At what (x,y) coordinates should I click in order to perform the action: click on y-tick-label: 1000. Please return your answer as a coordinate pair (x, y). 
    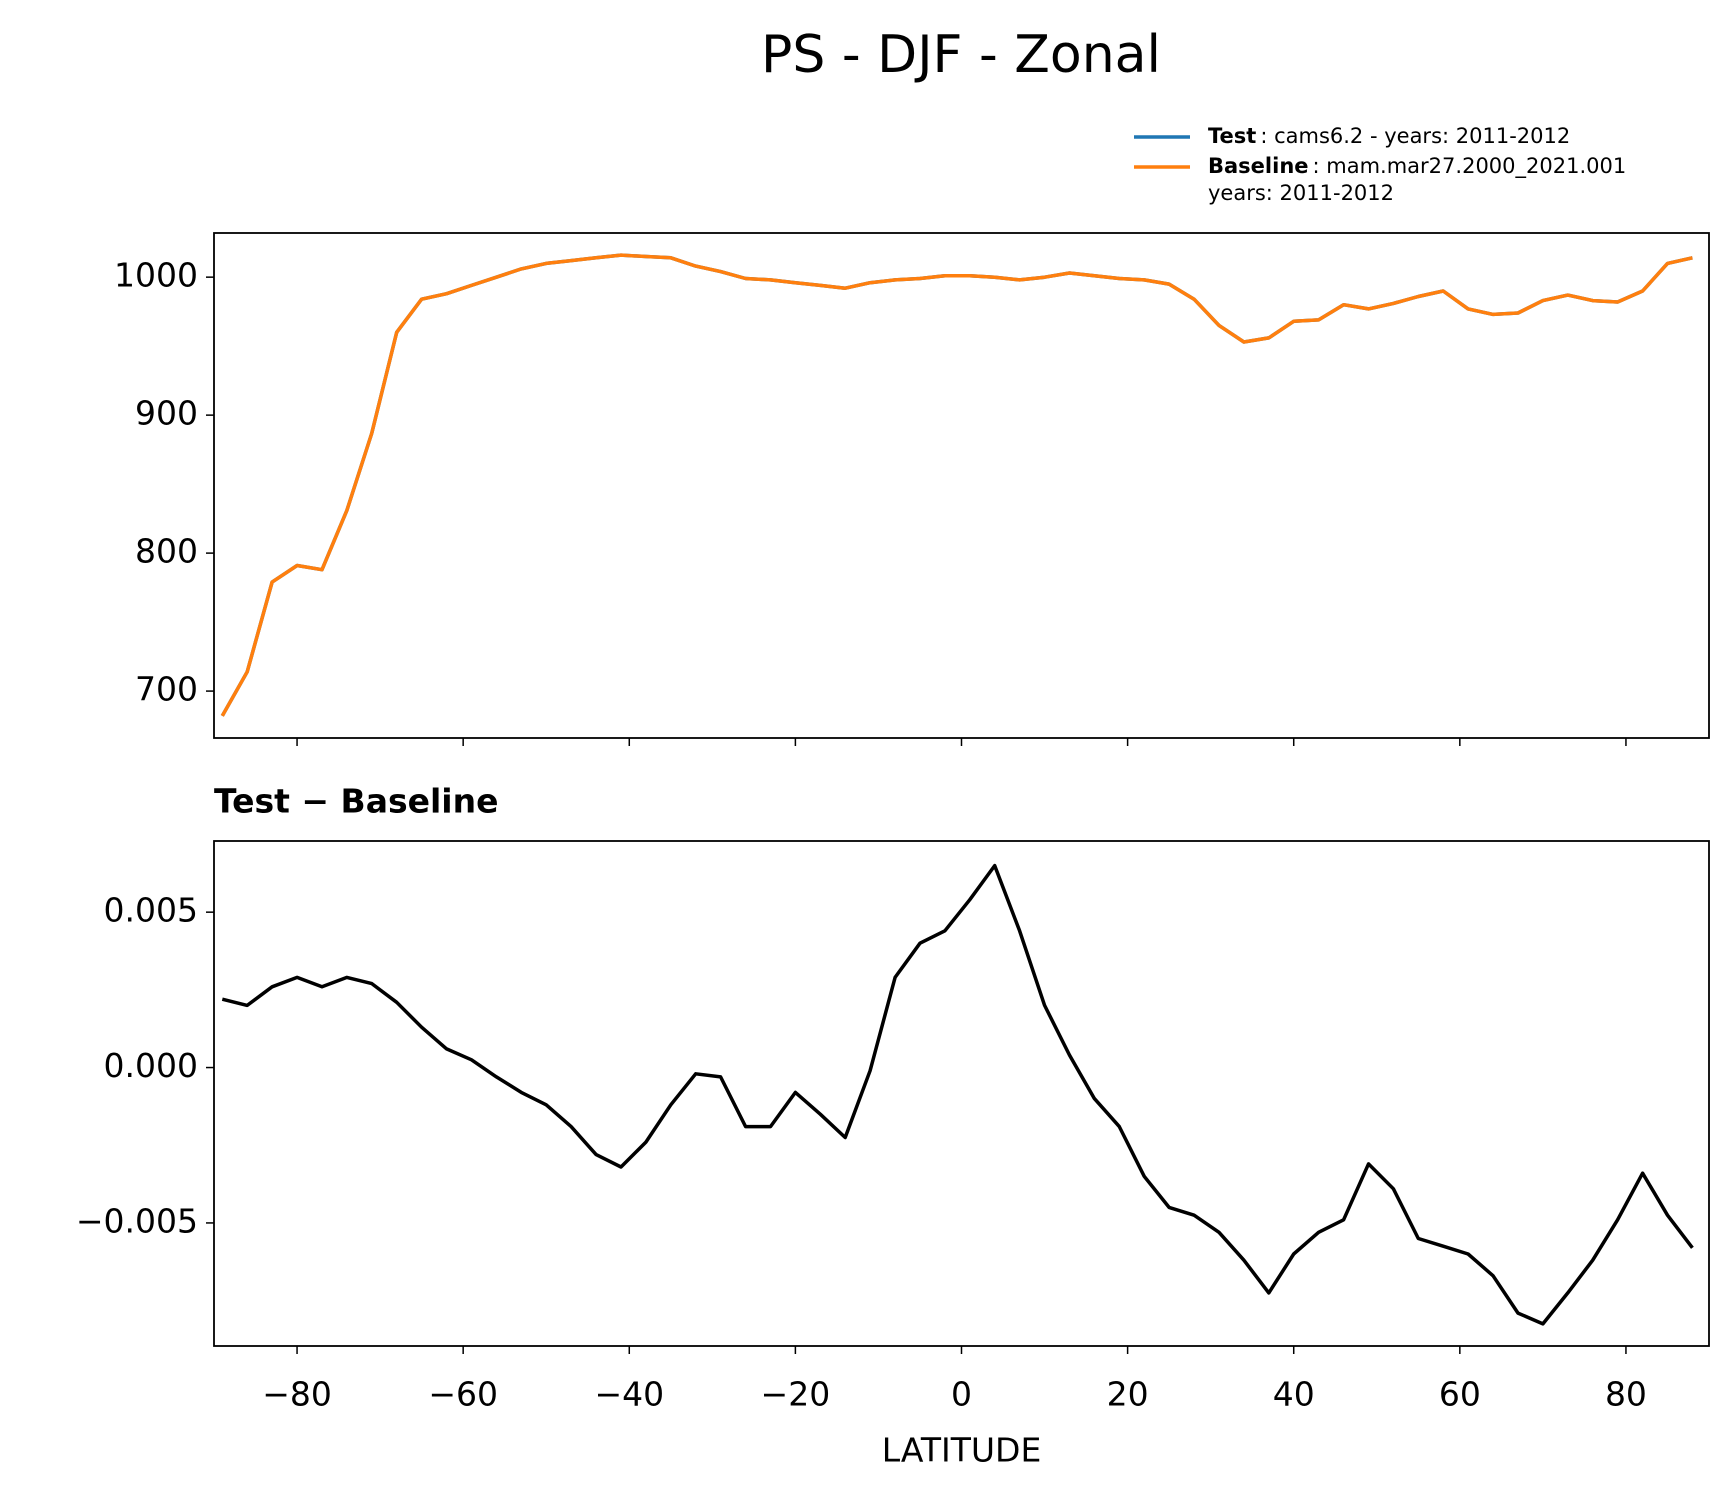
    Looking at the image, I should click on (156, 275).